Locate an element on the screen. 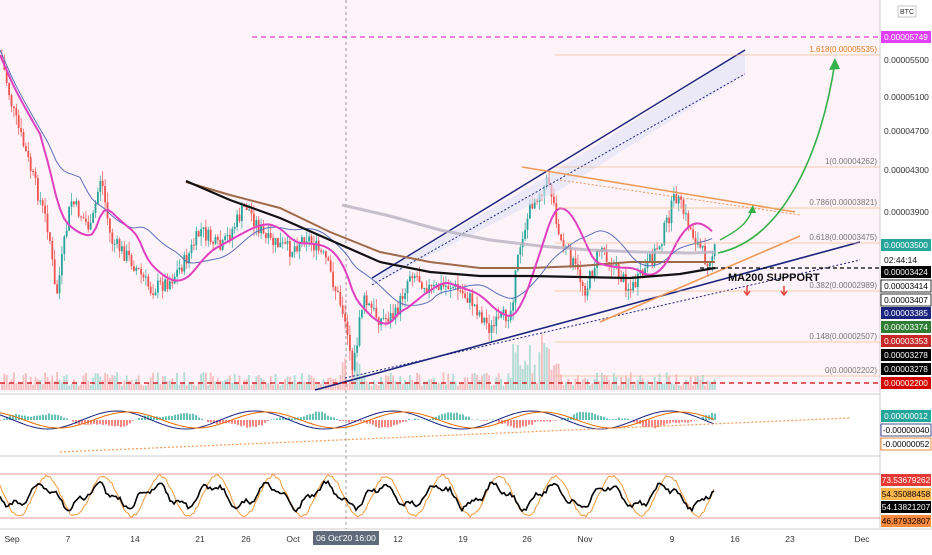  fib-label: 0(0.00002202) is located at coordinates (851, 370).